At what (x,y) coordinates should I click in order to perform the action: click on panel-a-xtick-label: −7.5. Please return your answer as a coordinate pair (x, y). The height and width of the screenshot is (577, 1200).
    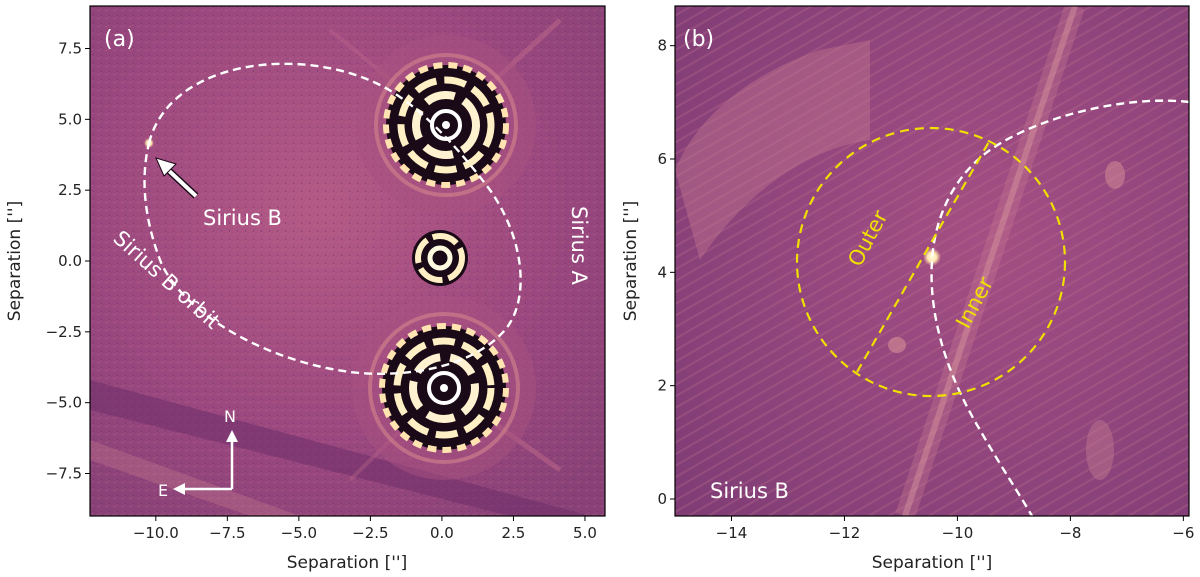
    Looking at the image, I should click on (227, 533).